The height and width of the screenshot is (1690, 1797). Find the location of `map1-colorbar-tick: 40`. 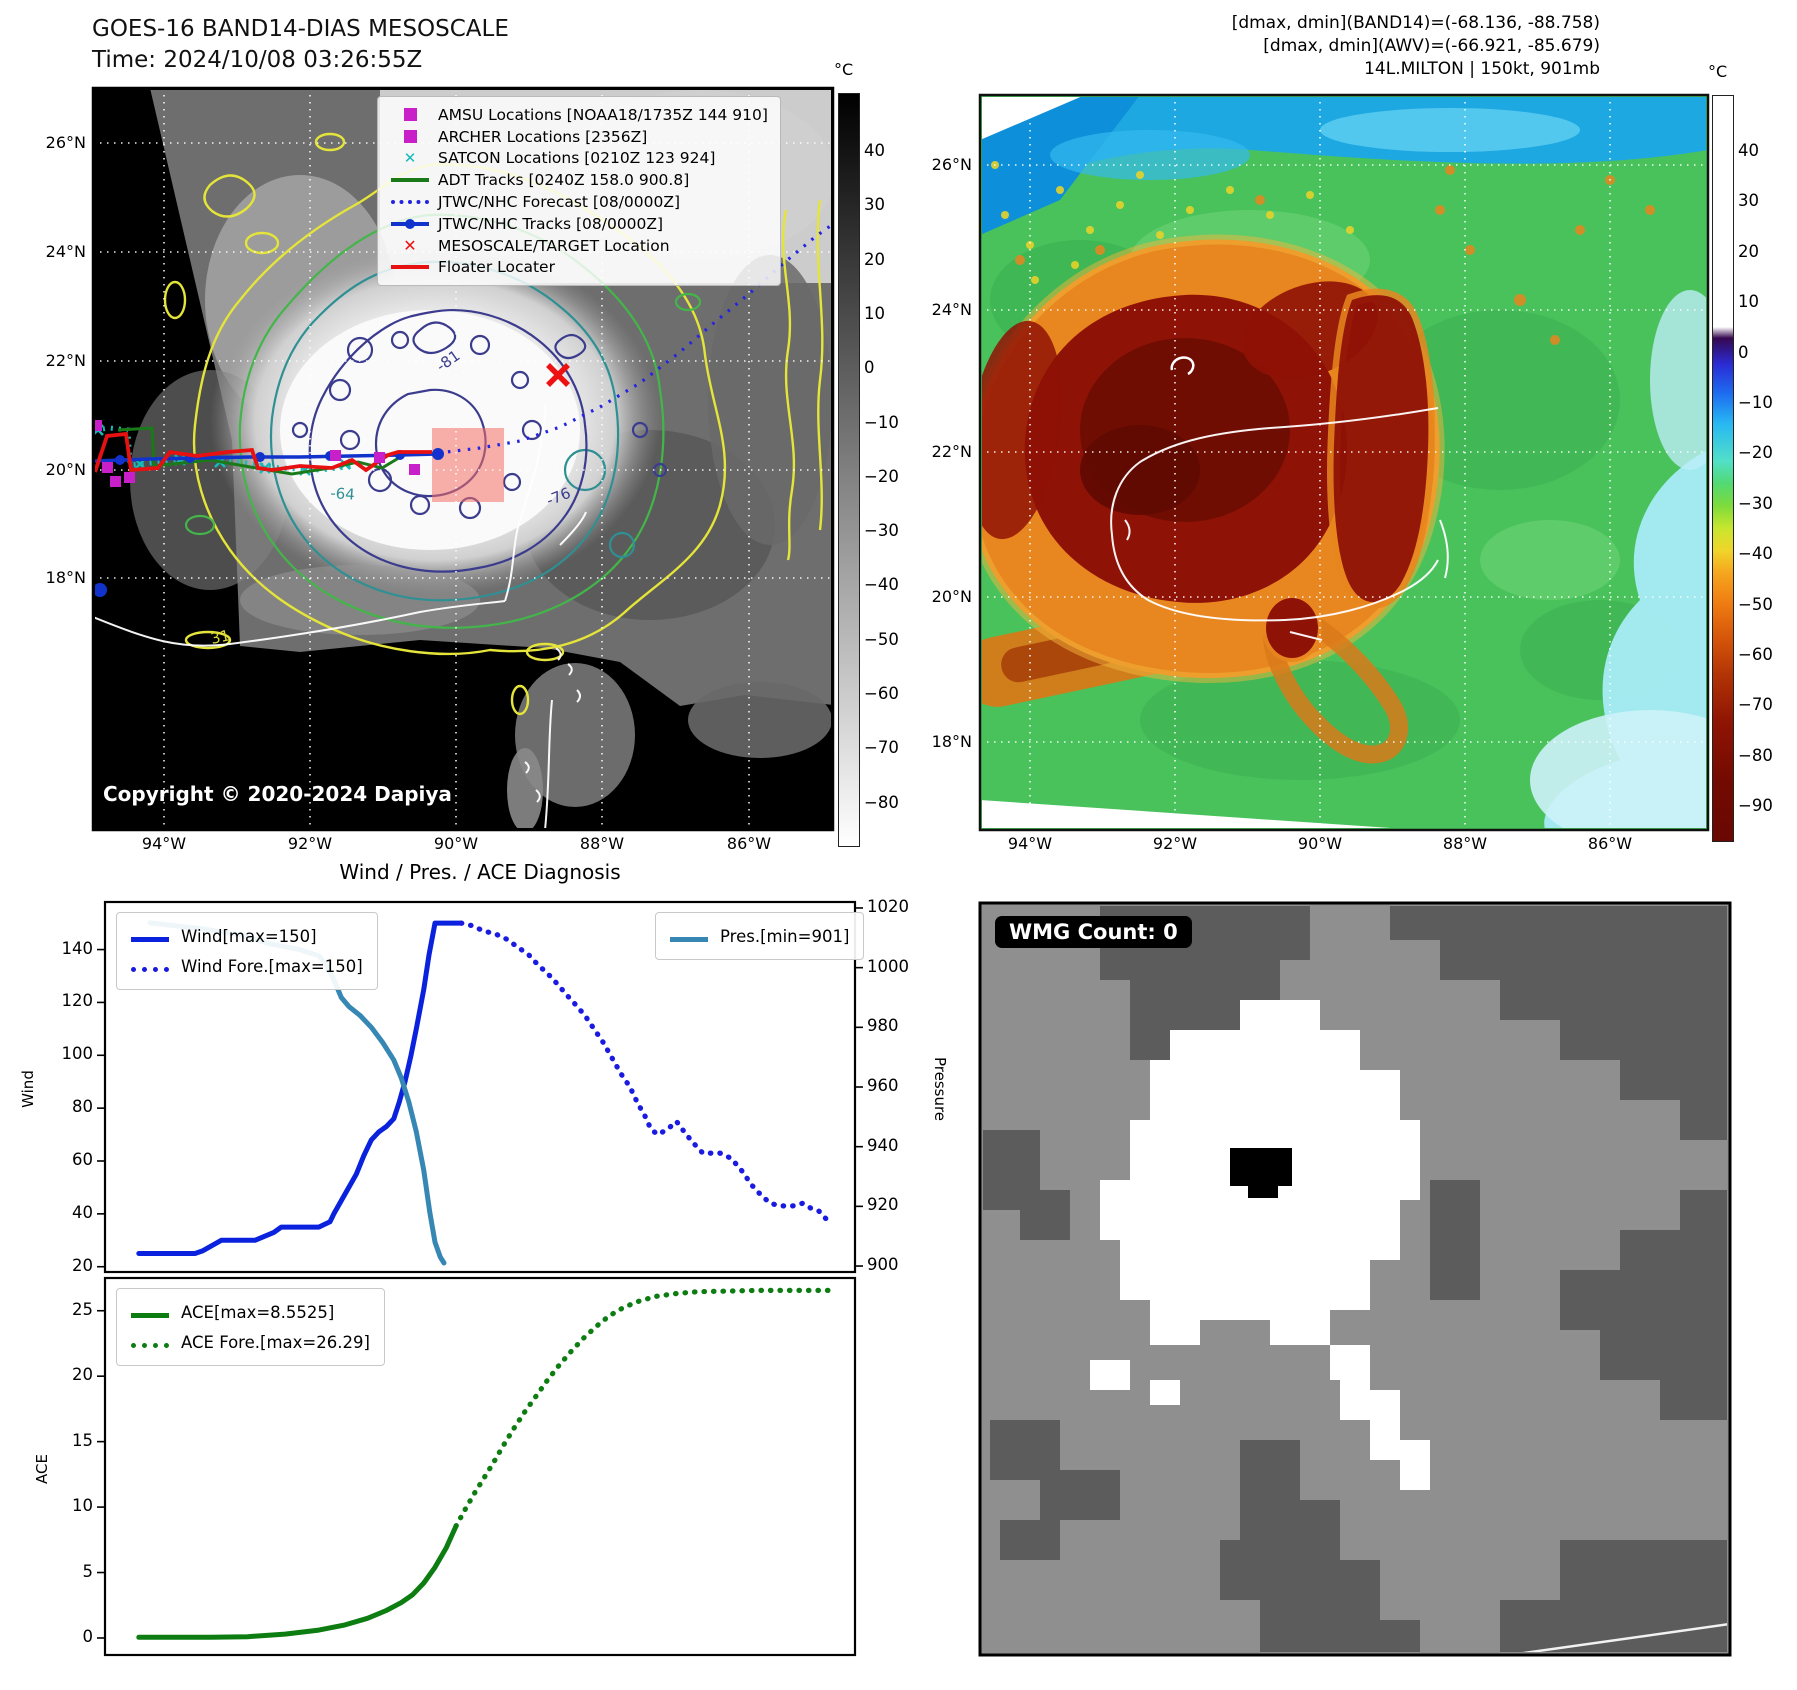

map1-colorbar-tick: 40 is located at coordinates (874, 150).